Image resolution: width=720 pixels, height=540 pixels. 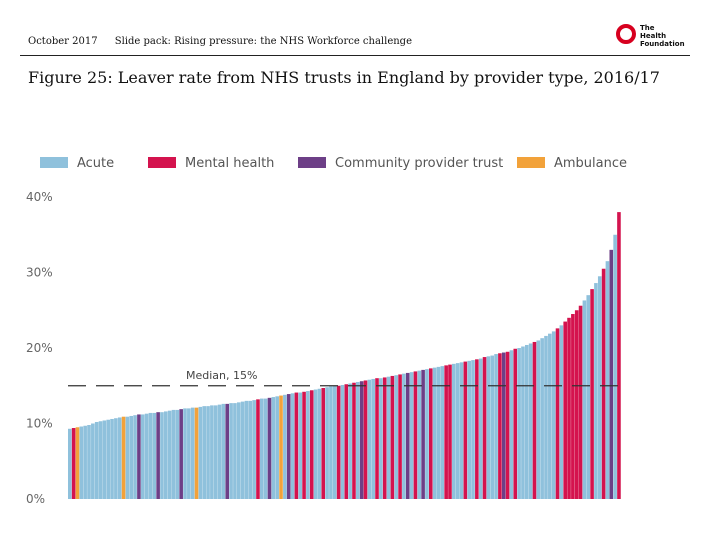 I want to click on legend-label-community-provider-trust: Community provider trust, so click(x=419, y=163).